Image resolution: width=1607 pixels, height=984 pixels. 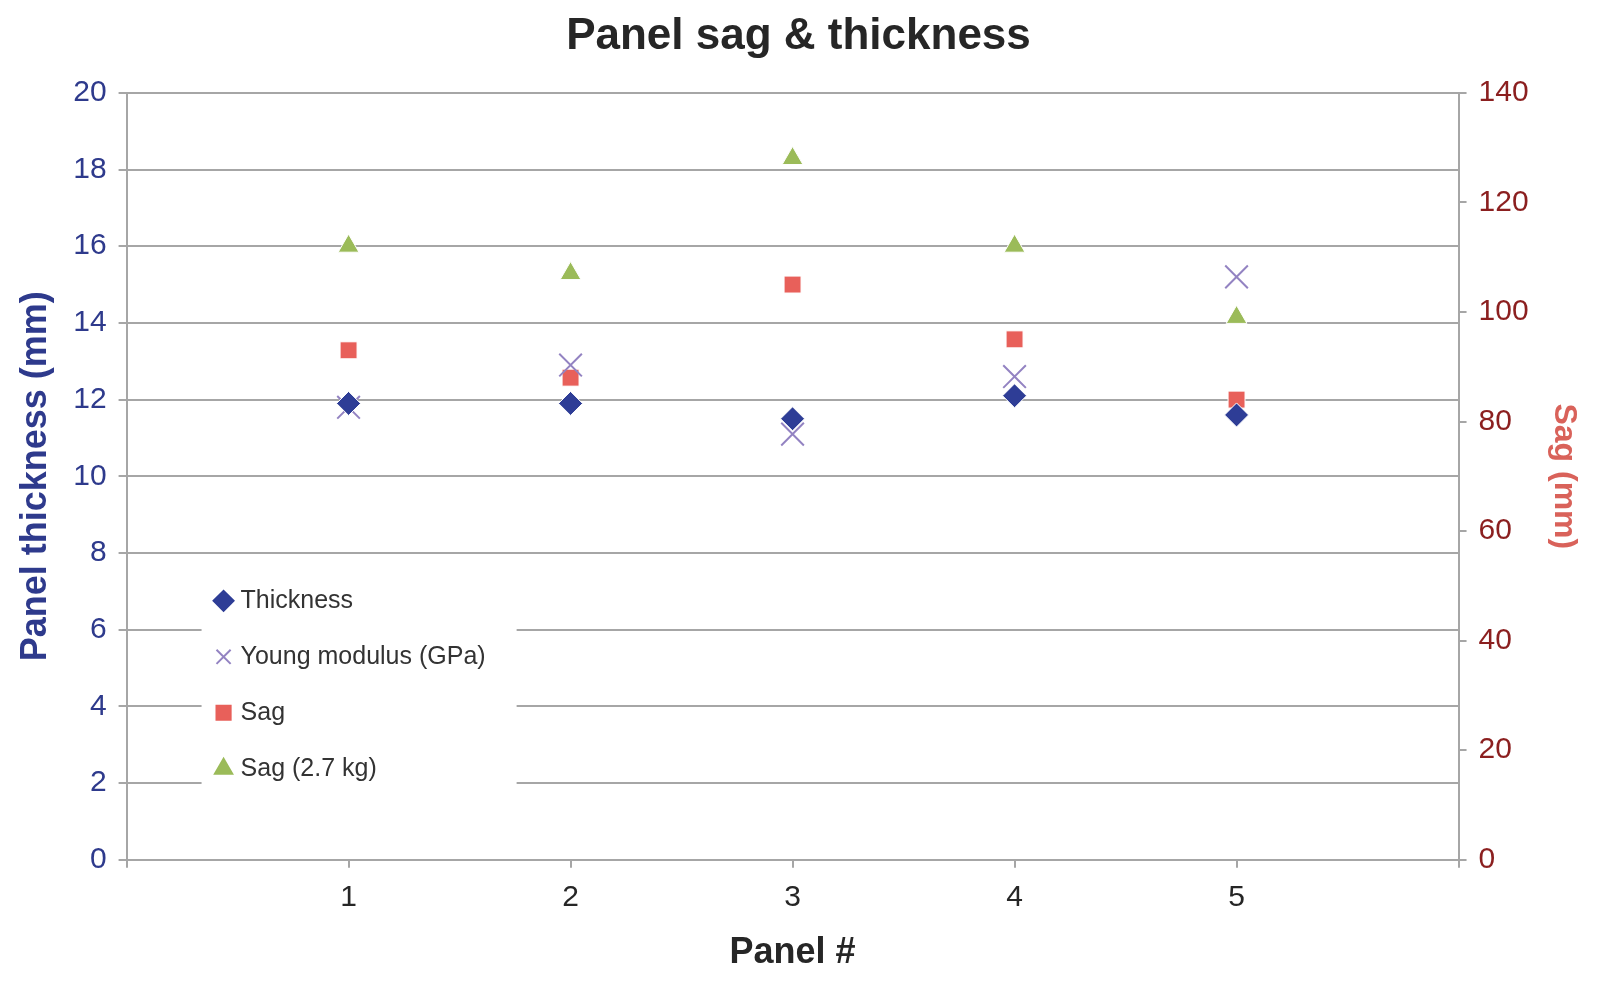 What do you see at coordinates (90, 321) in the screenshot?
I see `y-tick-label: 14` at bounding box center [90, 321].